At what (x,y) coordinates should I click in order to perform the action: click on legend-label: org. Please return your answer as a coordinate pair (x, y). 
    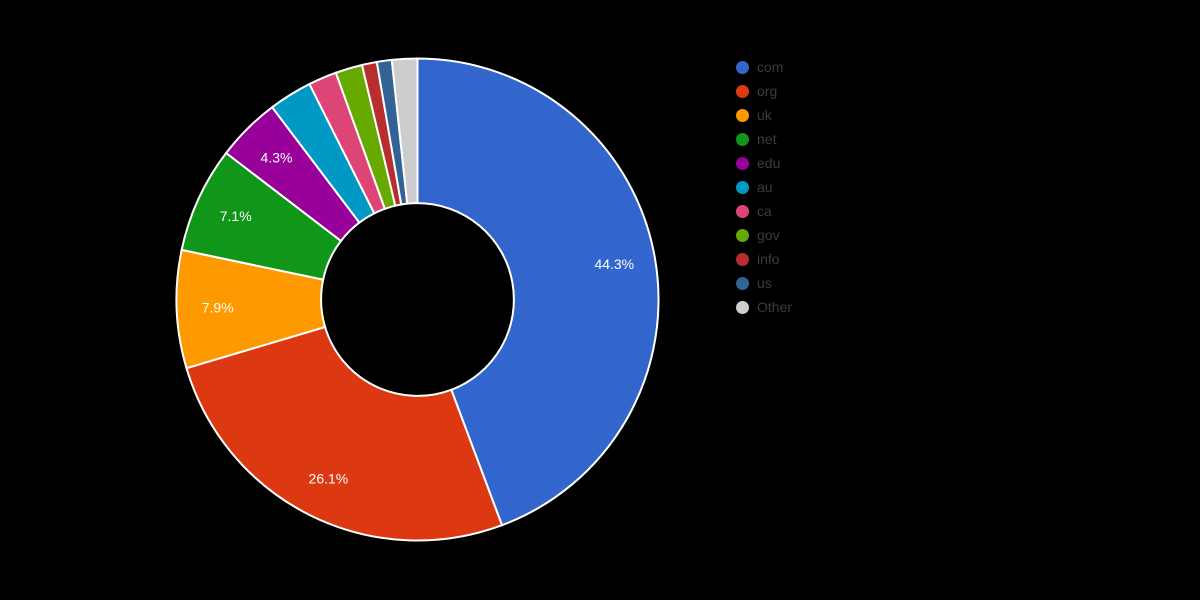
    Looking at the image, I should click on (767, 91).